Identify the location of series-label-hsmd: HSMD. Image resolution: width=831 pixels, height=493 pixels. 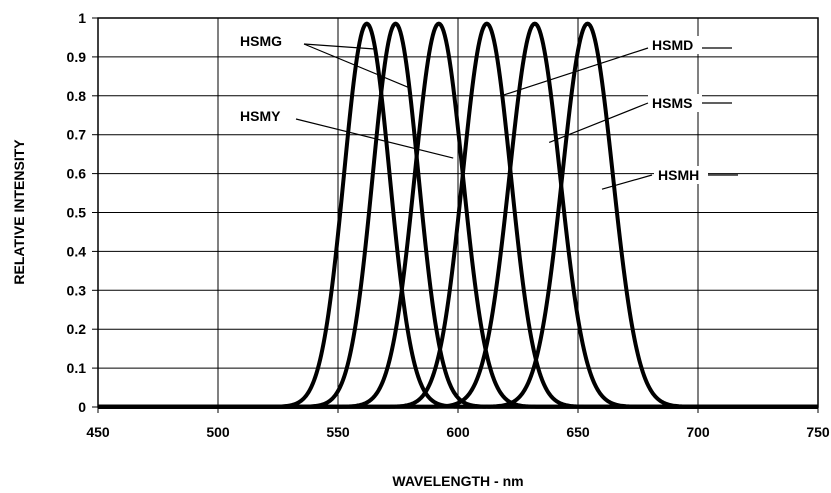
(672, 45).